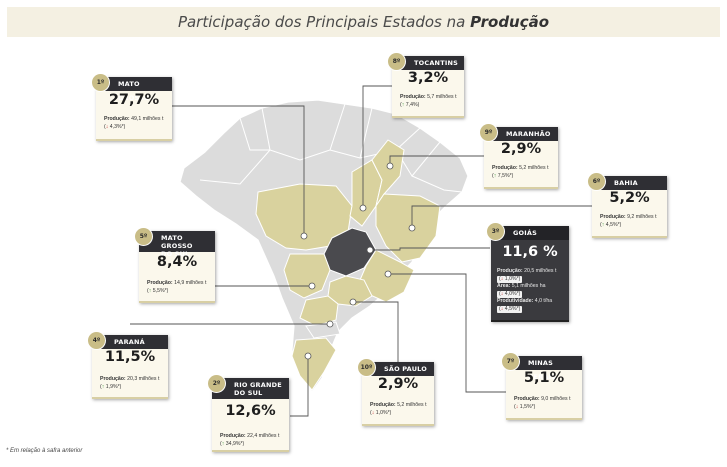 This screenshot has width=727, height=467. Describe the element at coordinates (134, 100) in the screenshot. I see `share-value: 27,7%` at that location.